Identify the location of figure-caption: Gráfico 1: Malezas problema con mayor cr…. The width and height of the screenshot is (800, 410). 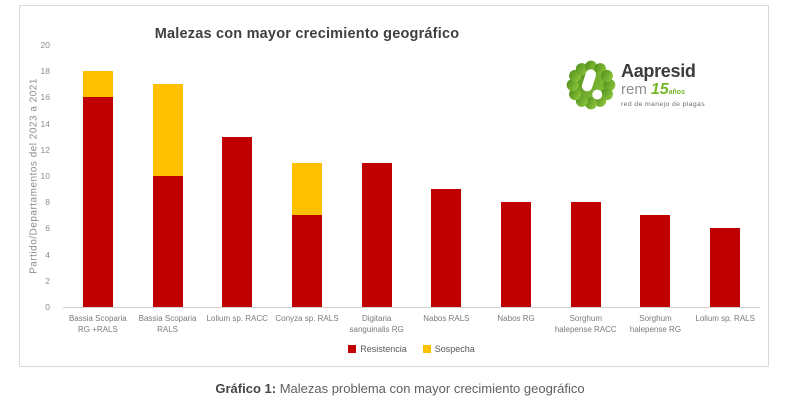
(400, 388).